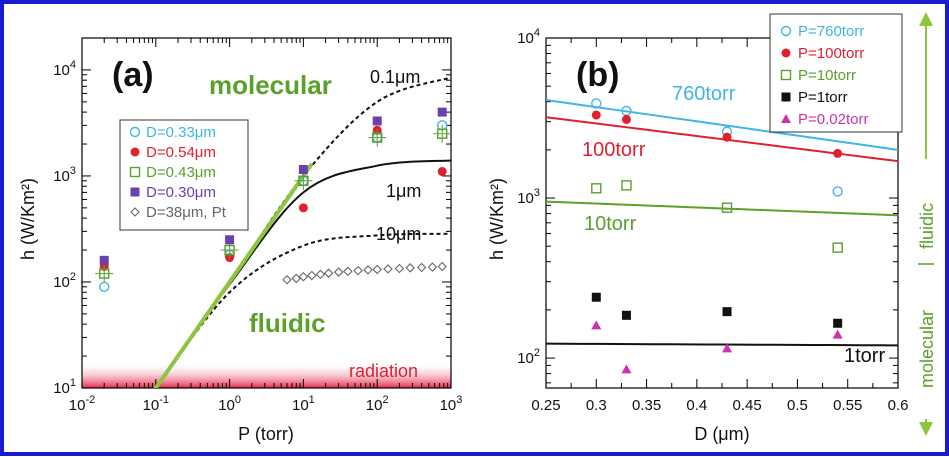 This screenshot has width=949, height=457. I want to click on legend-label: D=0.33μm, so click(181, 132).